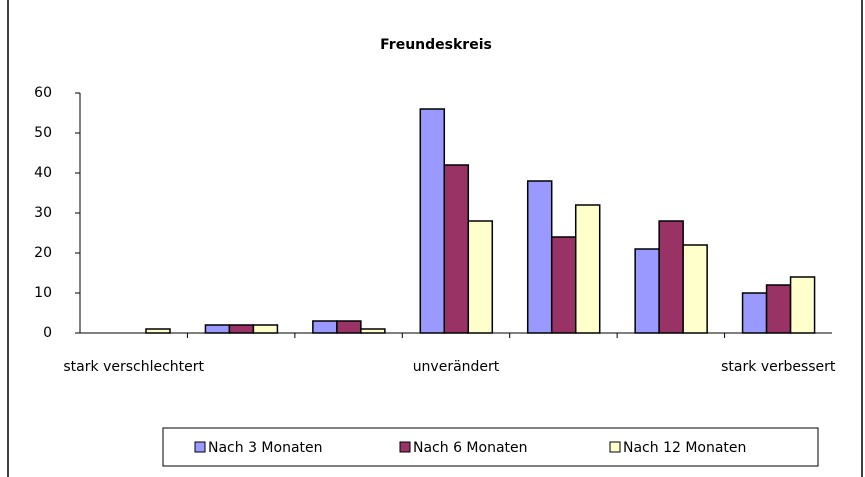  I want to click on y-tick-label: 40, so click(43, 173).